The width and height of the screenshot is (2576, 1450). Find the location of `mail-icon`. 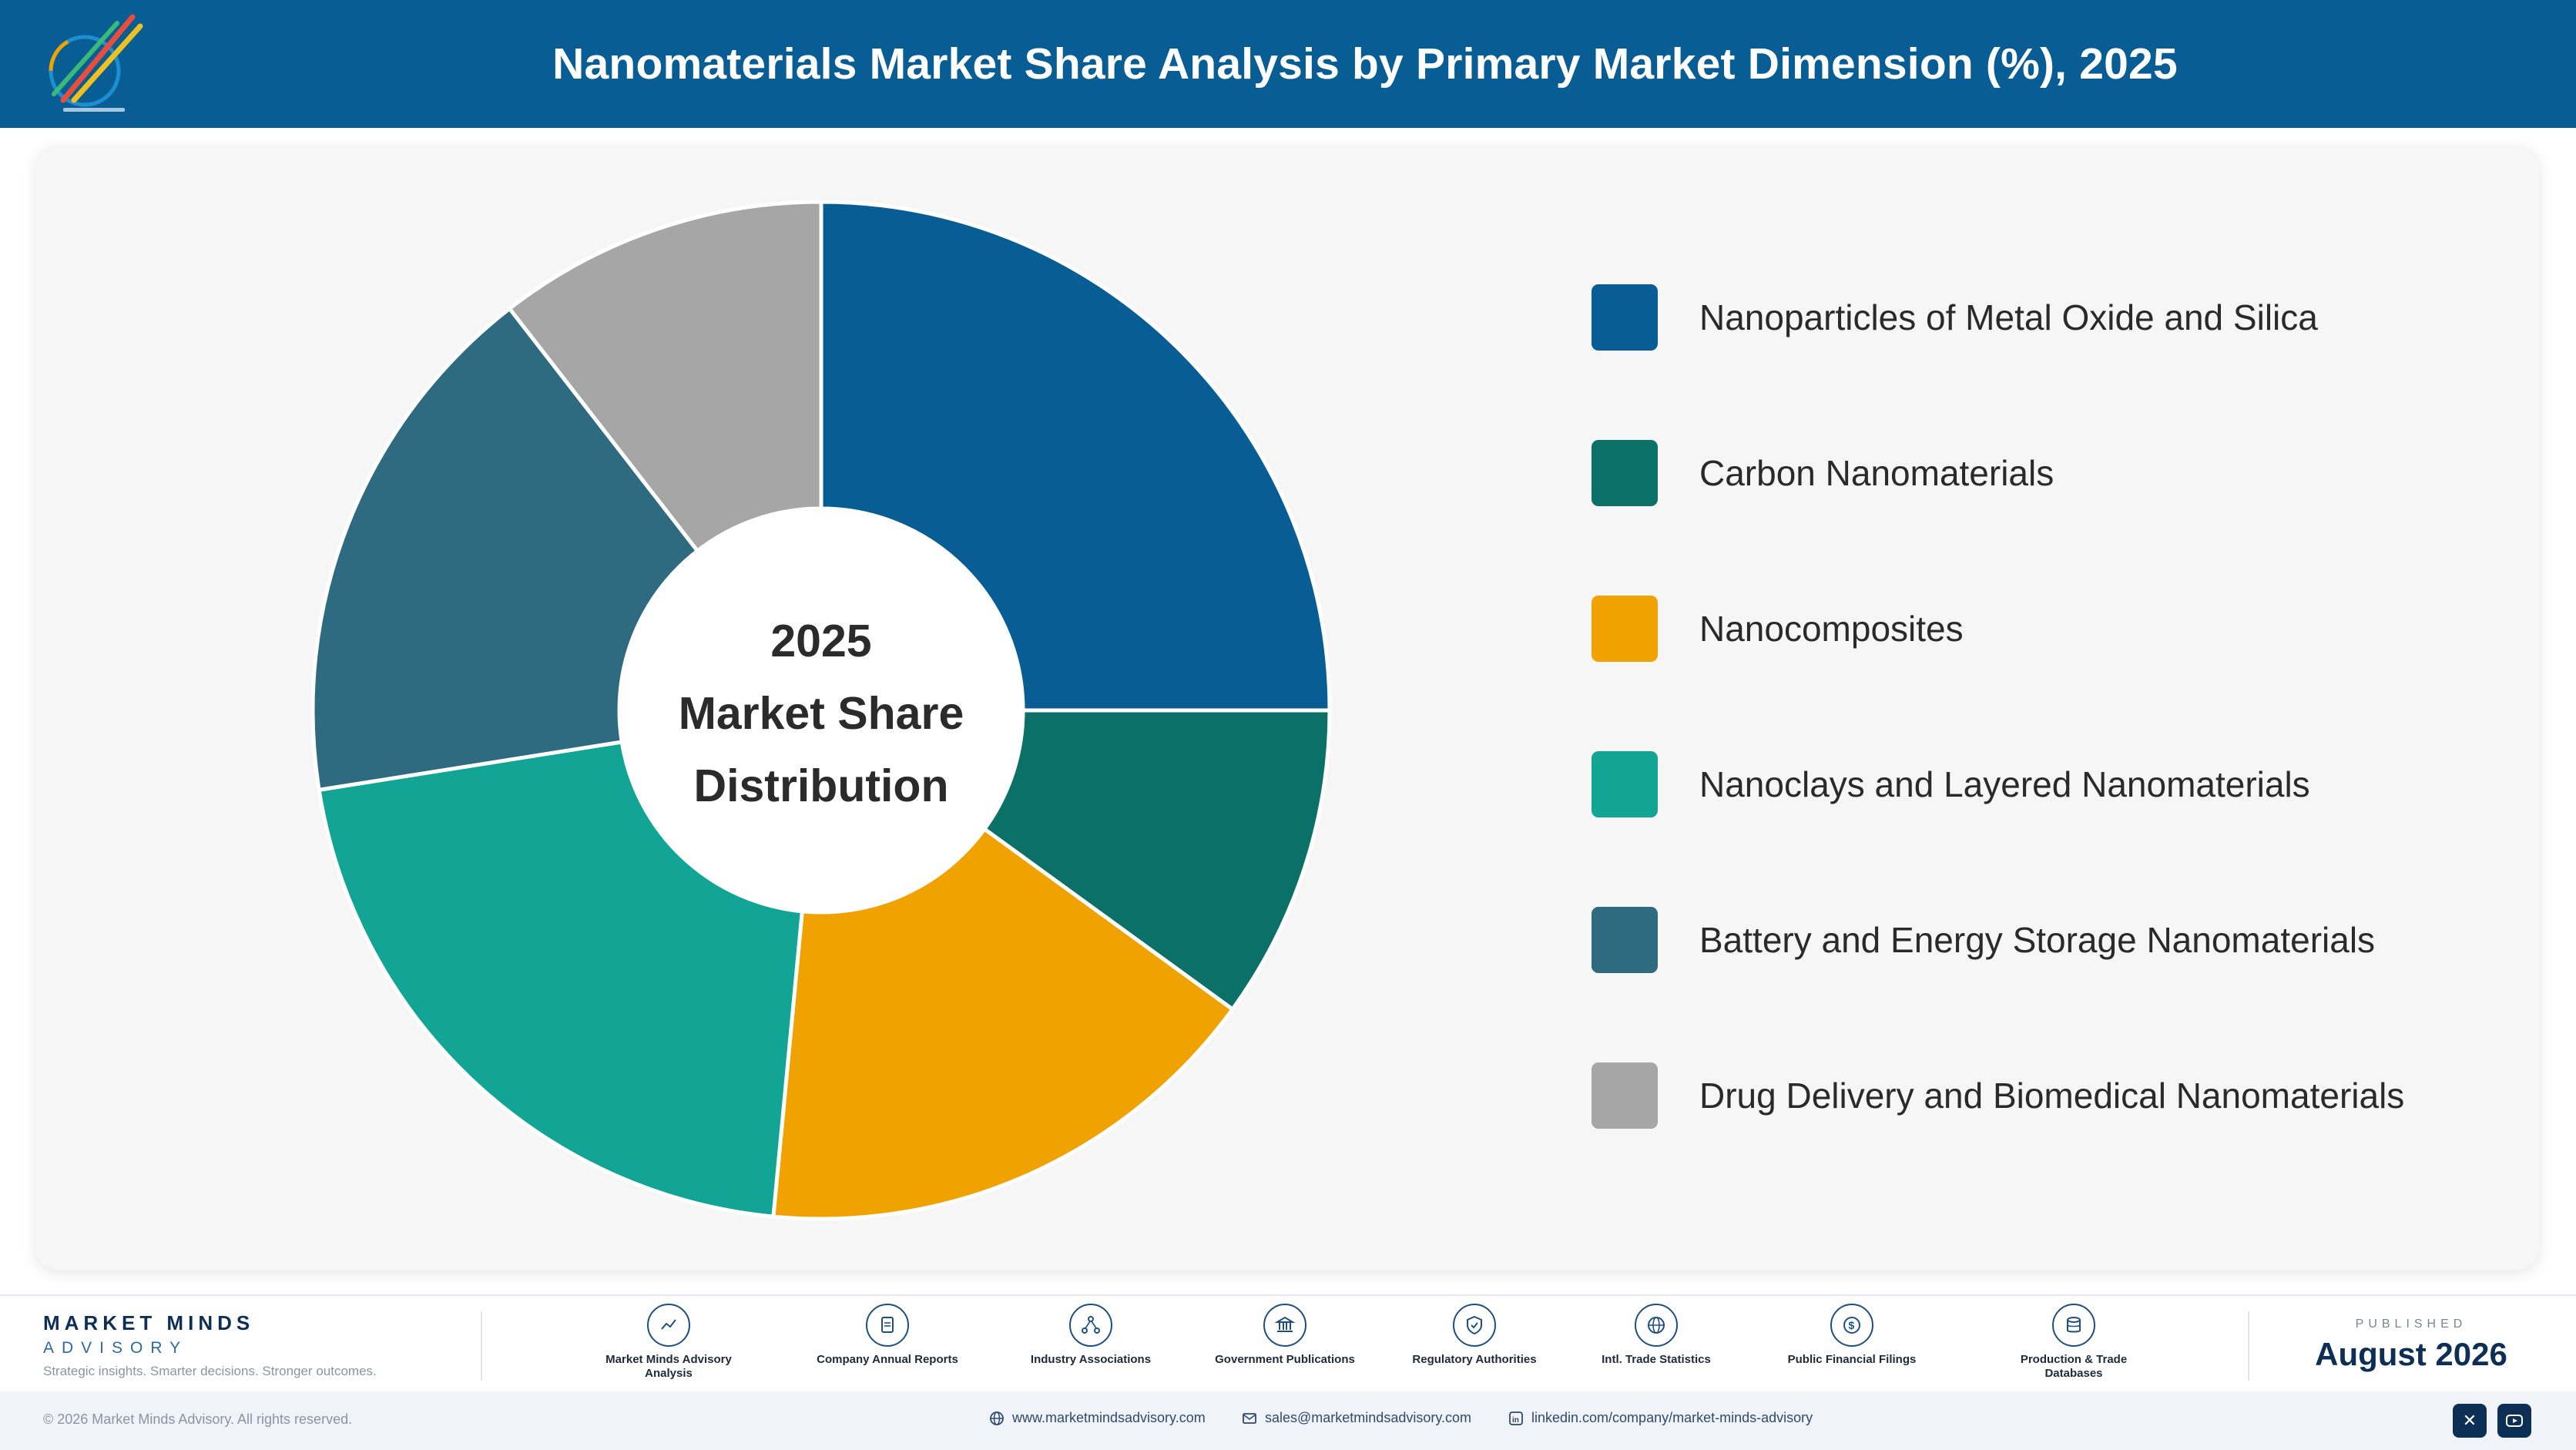

mail-icon is located at coordinates (1249, 1418).